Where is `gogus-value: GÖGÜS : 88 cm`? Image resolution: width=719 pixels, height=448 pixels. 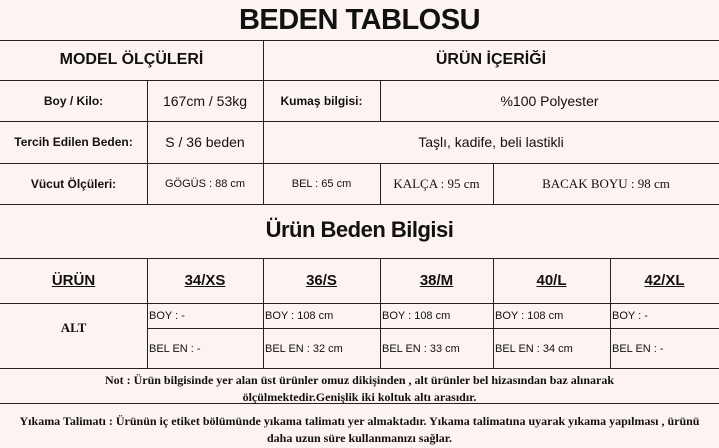 gogus-value: GÖGÜS : 88 cm is located at coordinates (205, 183).